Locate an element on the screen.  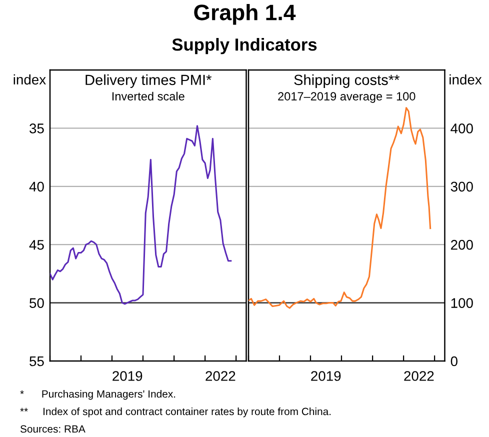
y-tick-label: 100 is located at coordinates (462, 303).